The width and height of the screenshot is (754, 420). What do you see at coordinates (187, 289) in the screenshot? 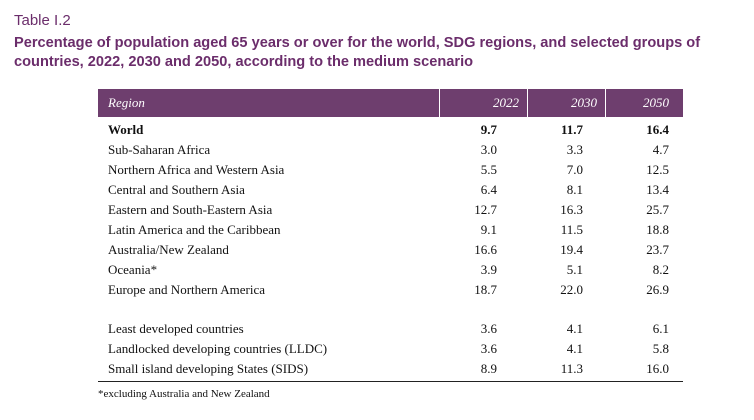
I see `region-cell: Europe and Northern America` at bounding box center [187, 289].